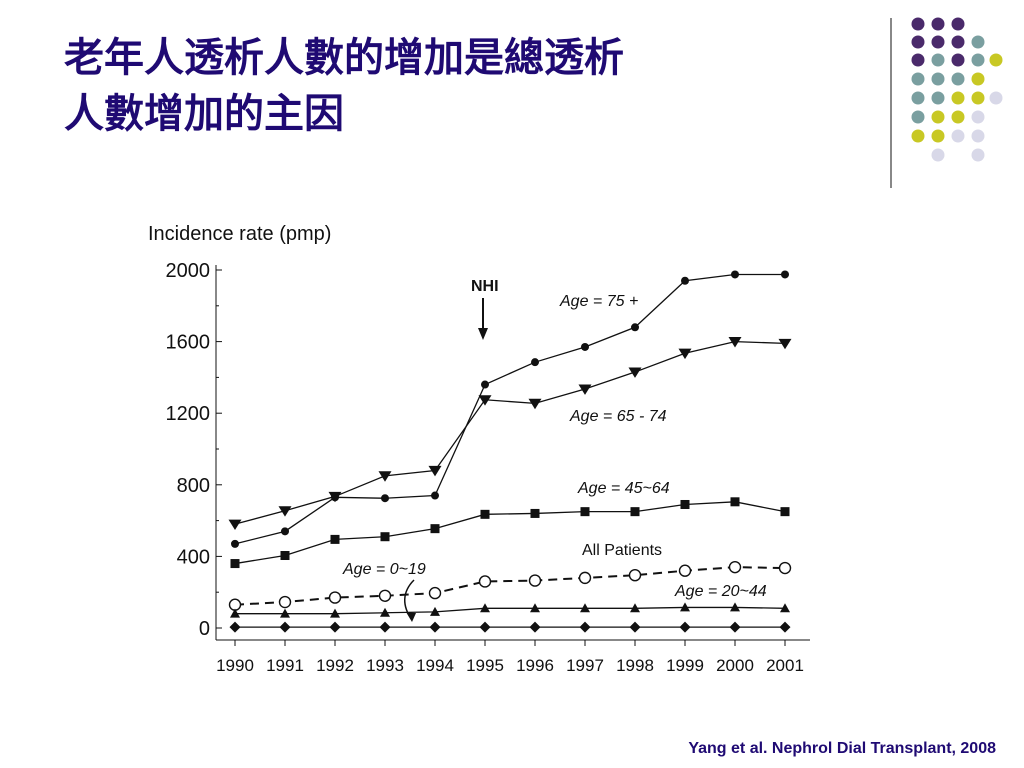 The height and width of the screenshot is (768, 1024). I want to click on label-age-65-74: Age = 65 - 74, so click(618, 416).